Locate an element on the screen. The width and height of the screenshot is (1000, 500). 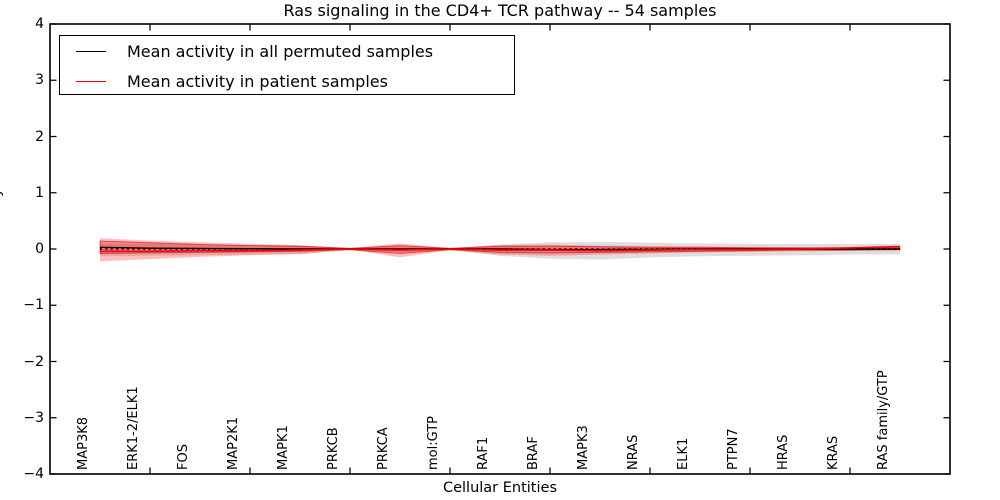
x-tick-label: PTPN7 is located at coordinates (733, 449).